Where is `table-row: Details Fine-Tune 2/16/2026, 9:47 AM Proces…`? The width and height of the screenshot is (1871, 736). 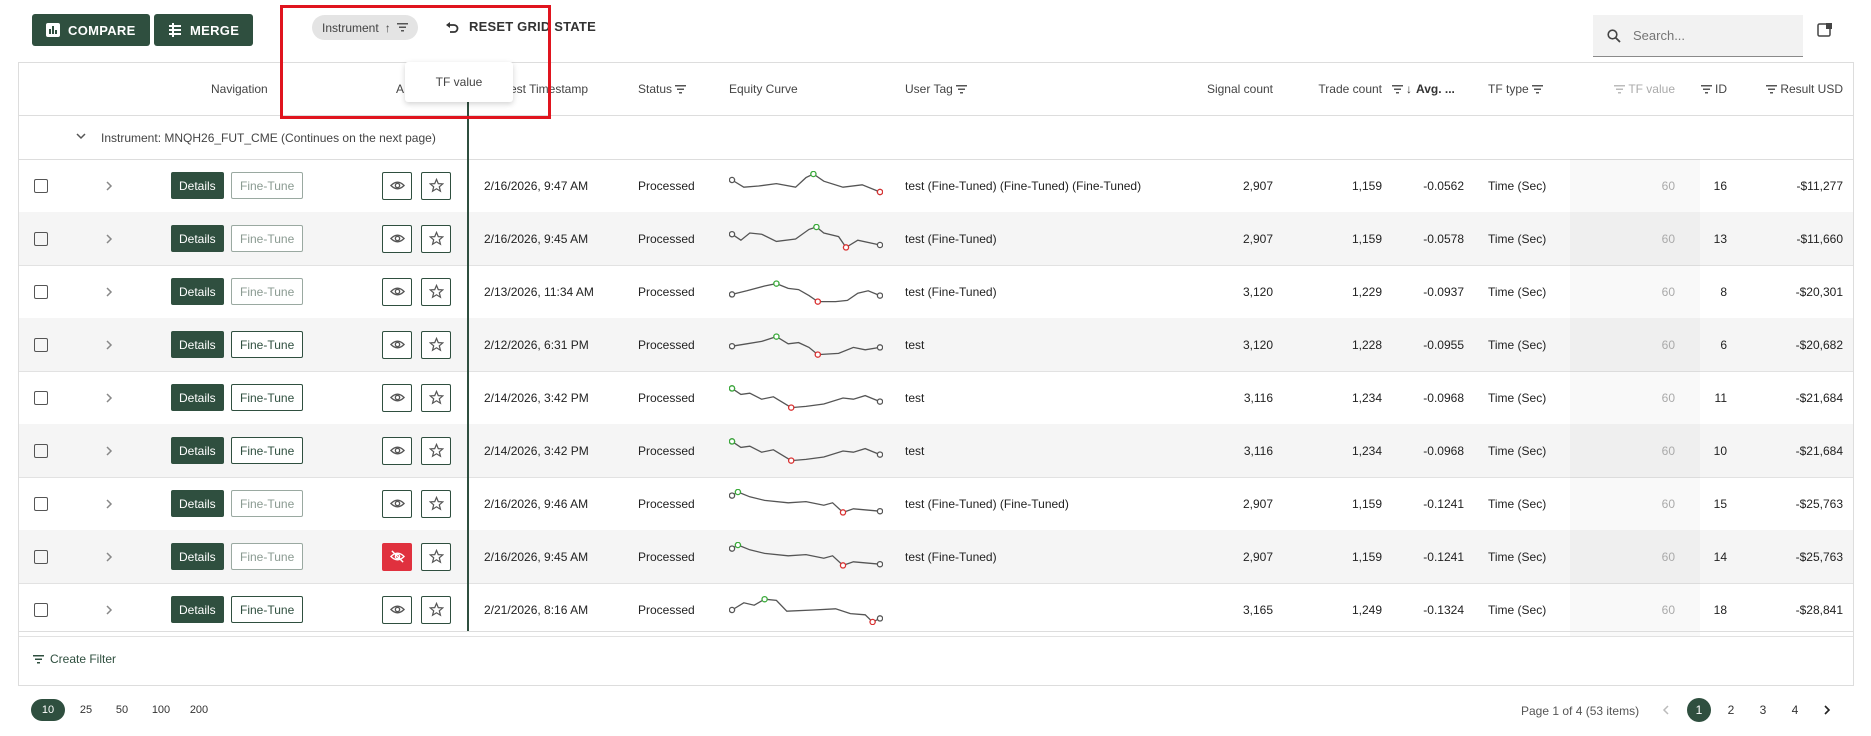
table-row: Details Fine-Tune 2/16/2026, 9:47 AM Proces… is located at coordinates (936, 186).